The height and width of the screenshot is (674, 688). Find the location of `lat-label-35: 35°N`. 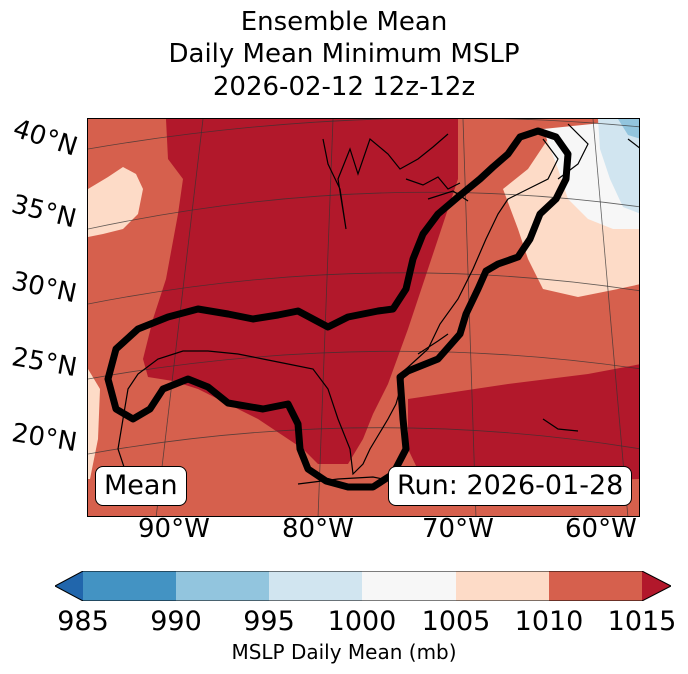

lat-label-35: 35°N is located at coordinates (44, 212).